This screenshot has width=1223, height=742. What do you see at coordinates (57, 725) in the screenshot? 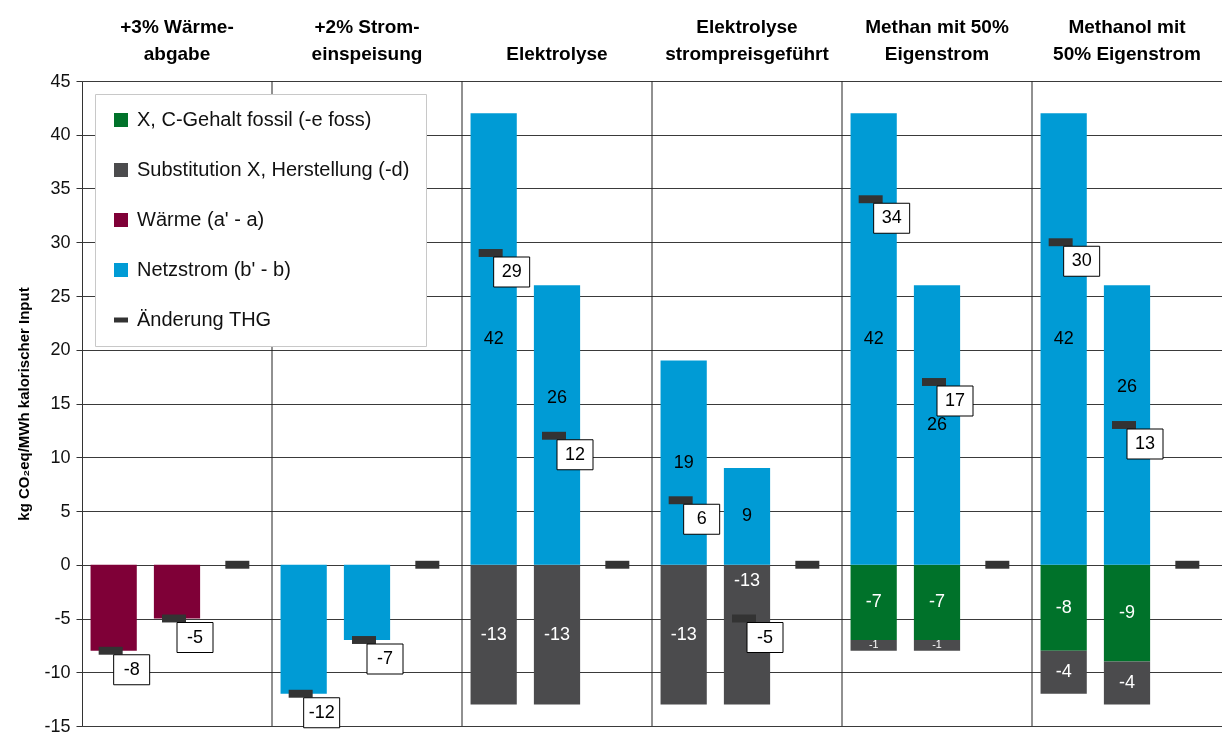
I see `y-tick-label: -15` at bounding box center [57, 725].